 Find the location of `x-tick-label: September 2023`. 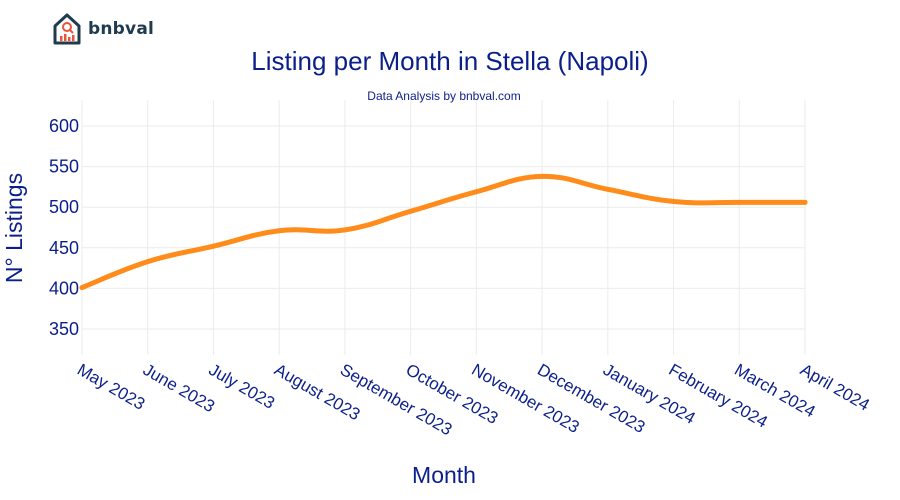

x-tick-label: September 2023 is located at coordinates (396, 399).